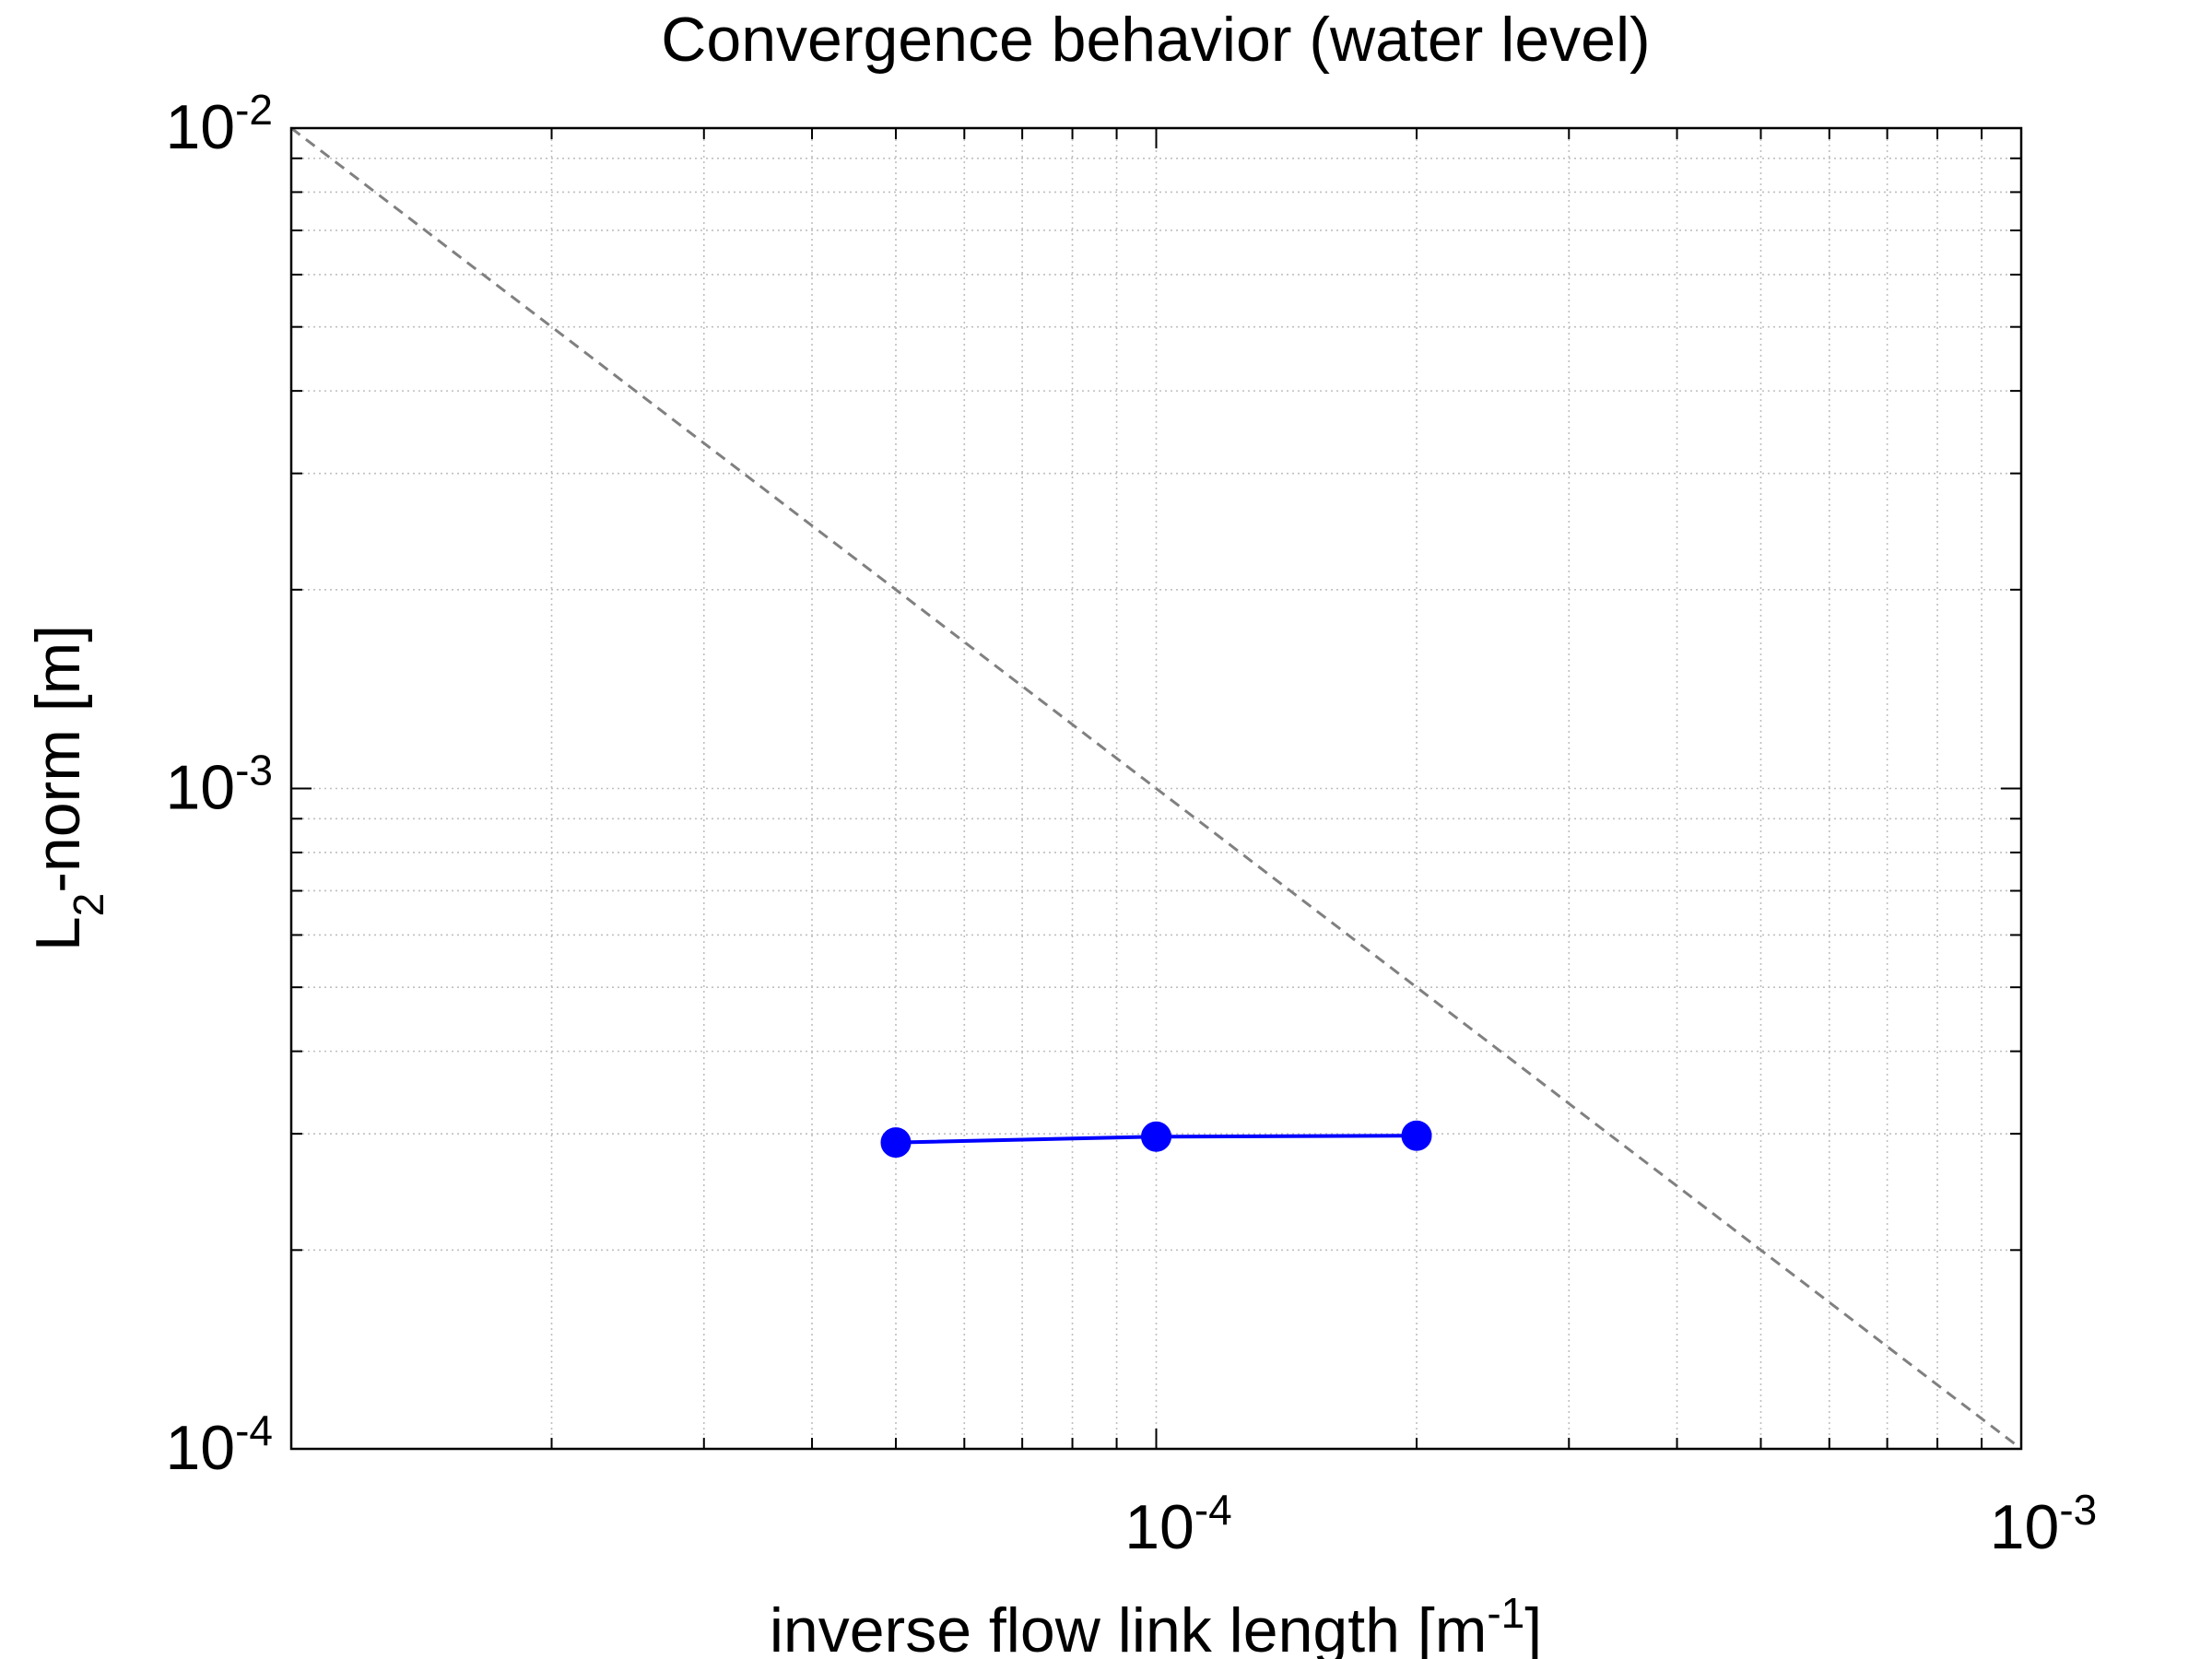 The width and height of the screenshot is (2212, 1659). Describe the element at coordinates (67, 788) in the screenshot. I see `y-axis-label: L2-norm [m]` at that location.